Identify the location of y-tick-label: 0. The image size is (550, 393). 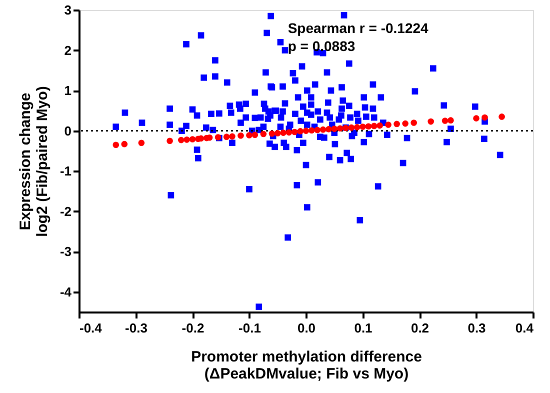
(68, 130).